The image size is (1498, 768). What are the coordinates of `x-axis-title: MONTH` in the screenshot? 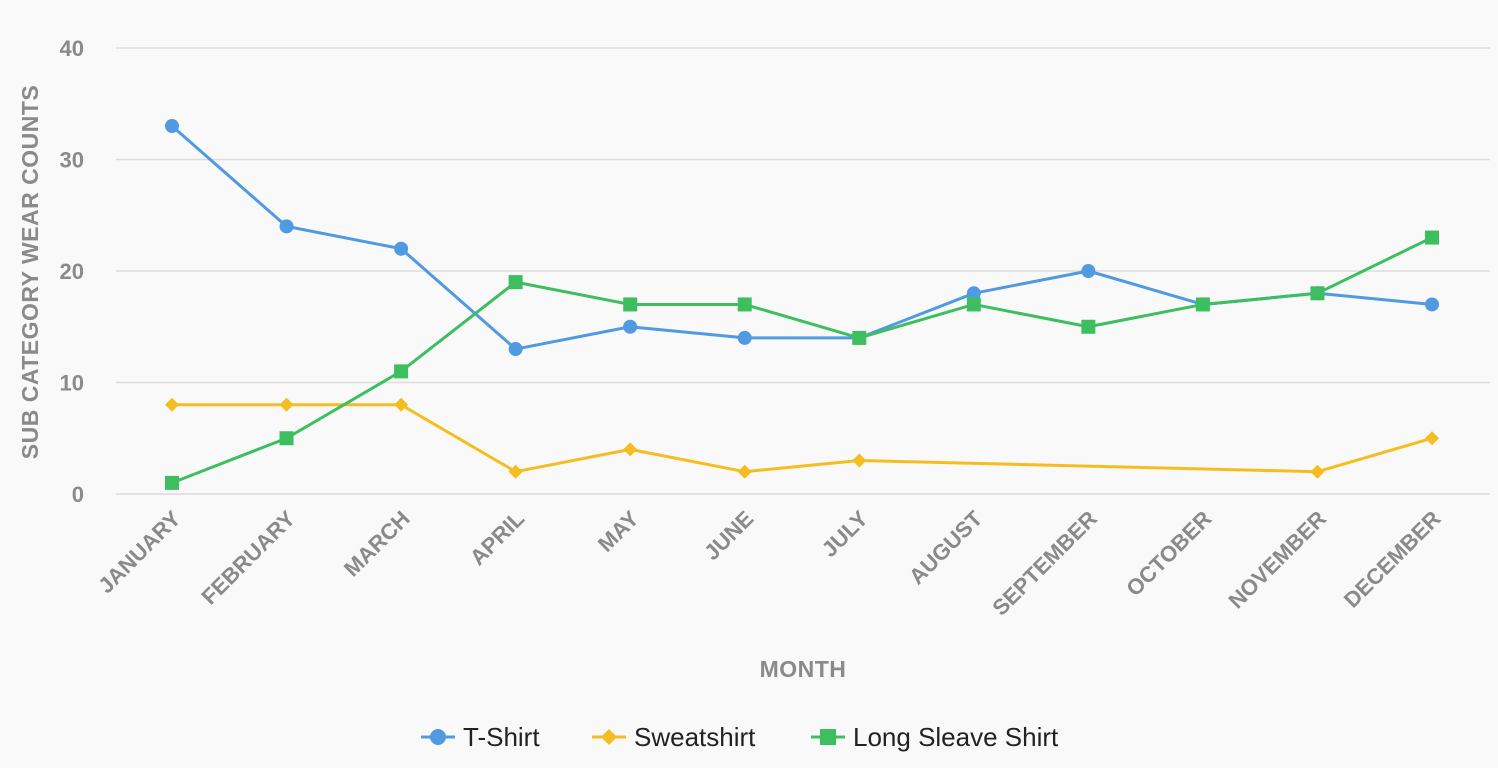 It's located at (803, 669).